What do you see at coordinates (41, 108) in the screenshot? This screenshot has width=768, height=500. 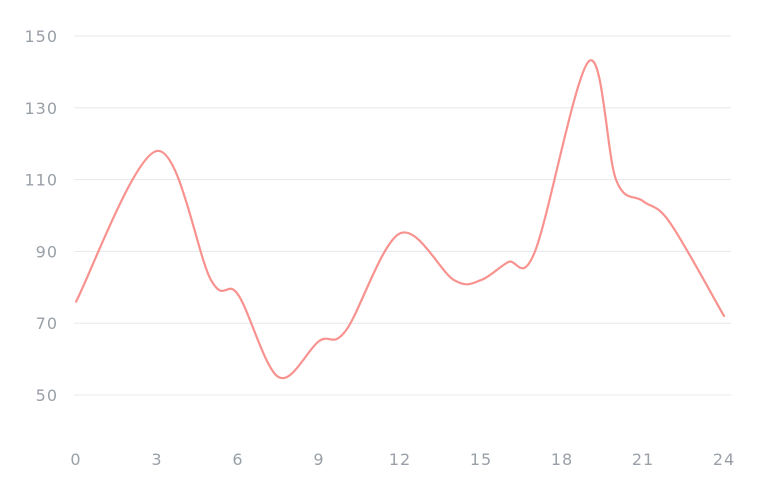 I see `y-tick-label-130: 130` at bounding box center [41, 108].